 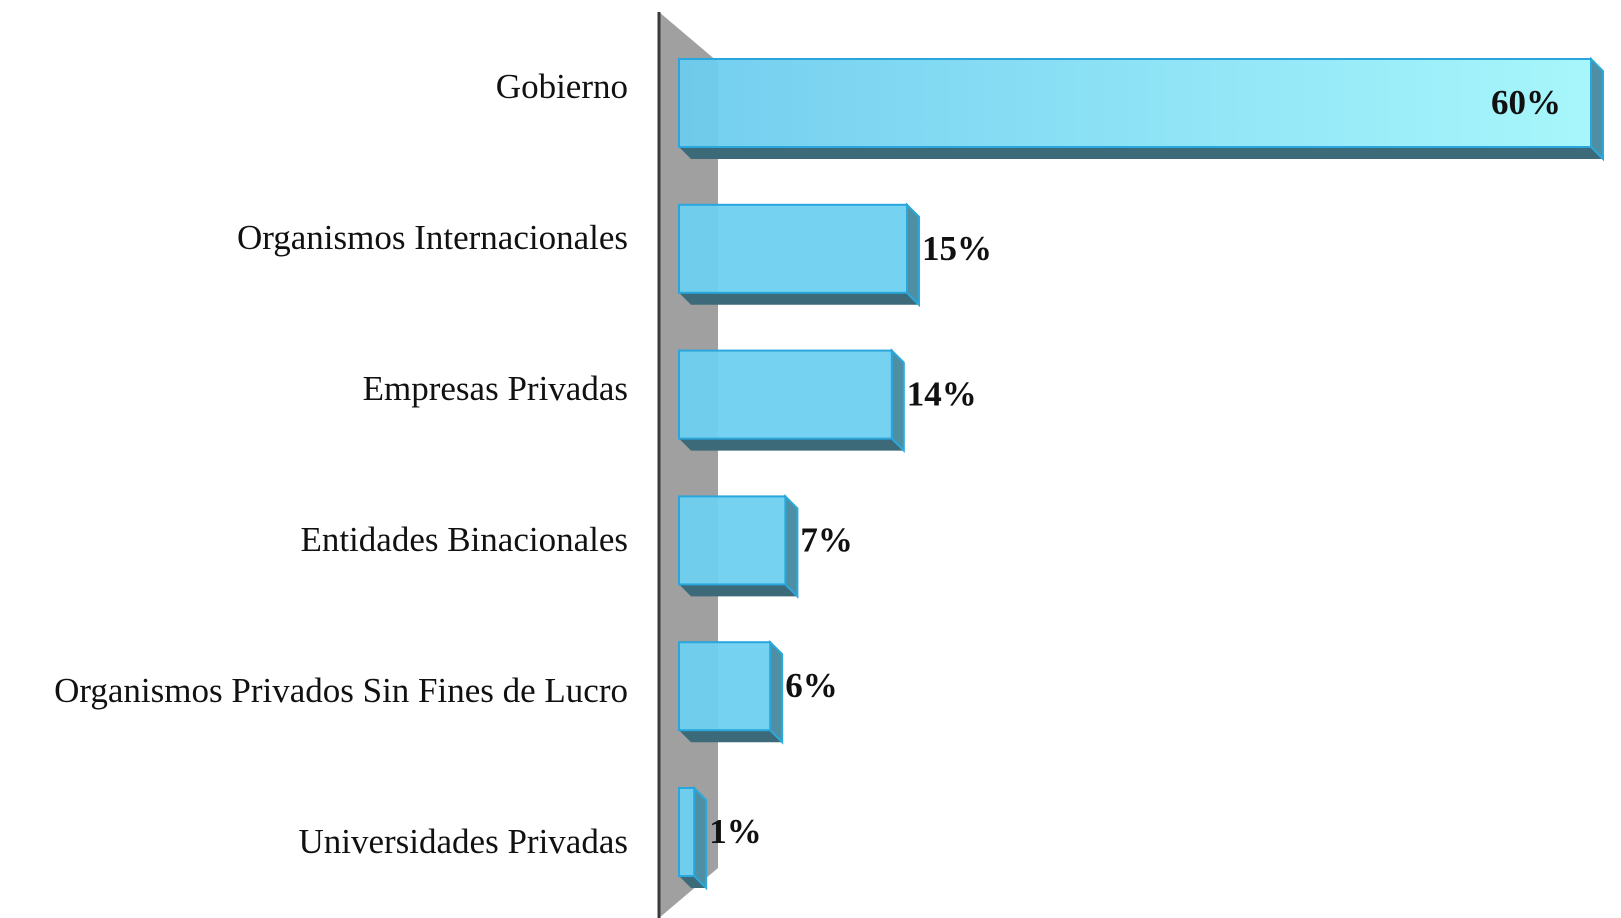 What do you see at coordinates (942, 394) in the screenshot?
I see `value-label: 14%` at bounding box center [942, 394].